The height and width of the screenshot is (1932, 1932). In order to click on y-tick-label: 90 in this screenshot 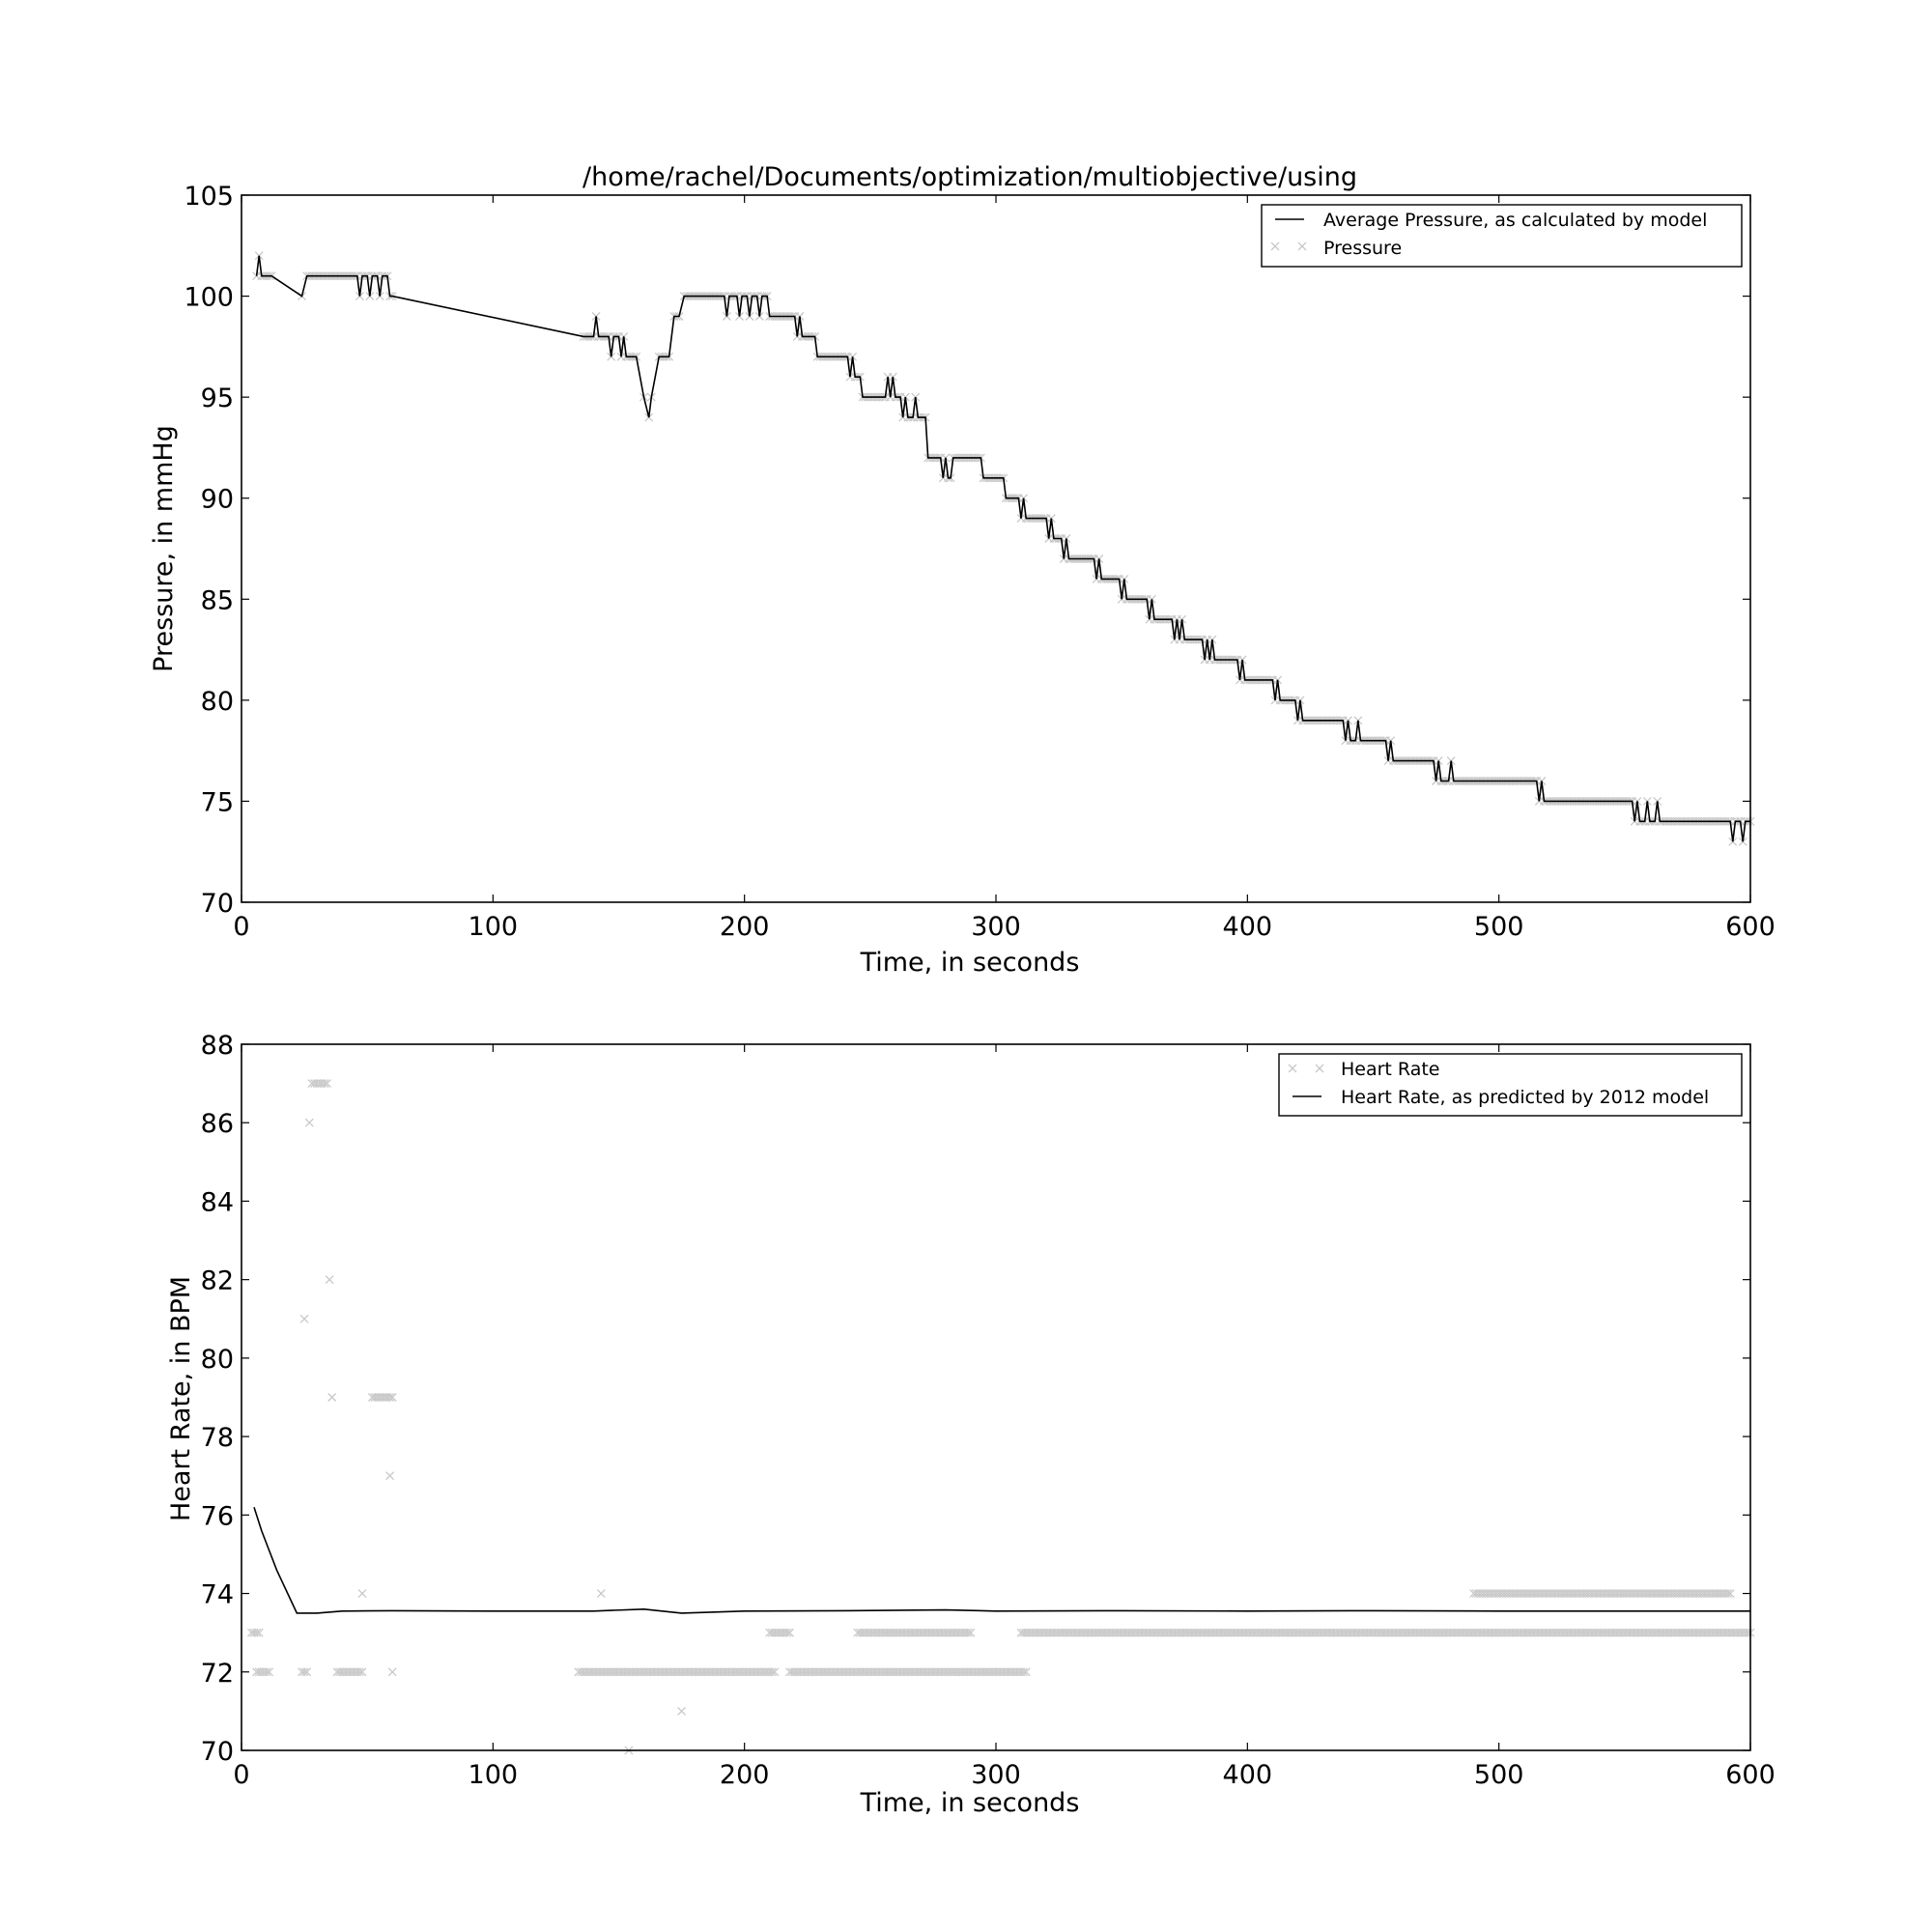, I will do `click(217, 500)`.